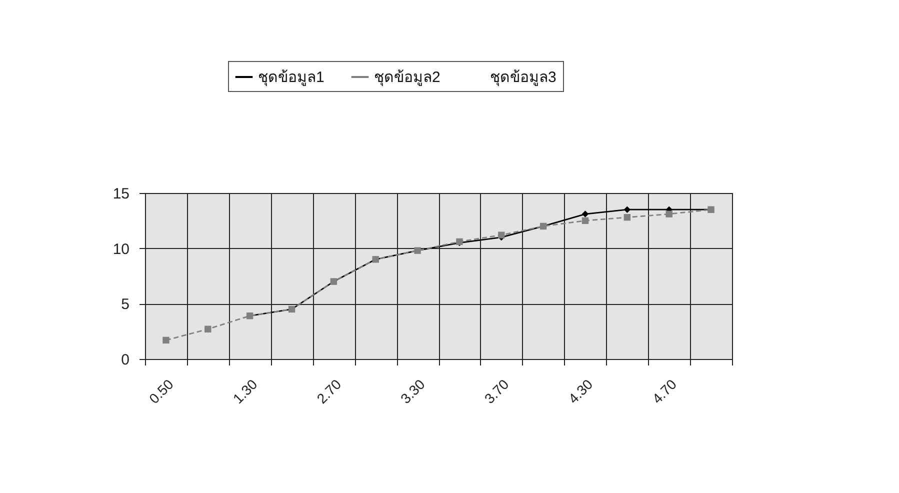 The image size is (899, 493). Describe the element at coordinates (291, 78) in the screenshot. I see `legend-label: ชุดข้อมูล1` at that location.